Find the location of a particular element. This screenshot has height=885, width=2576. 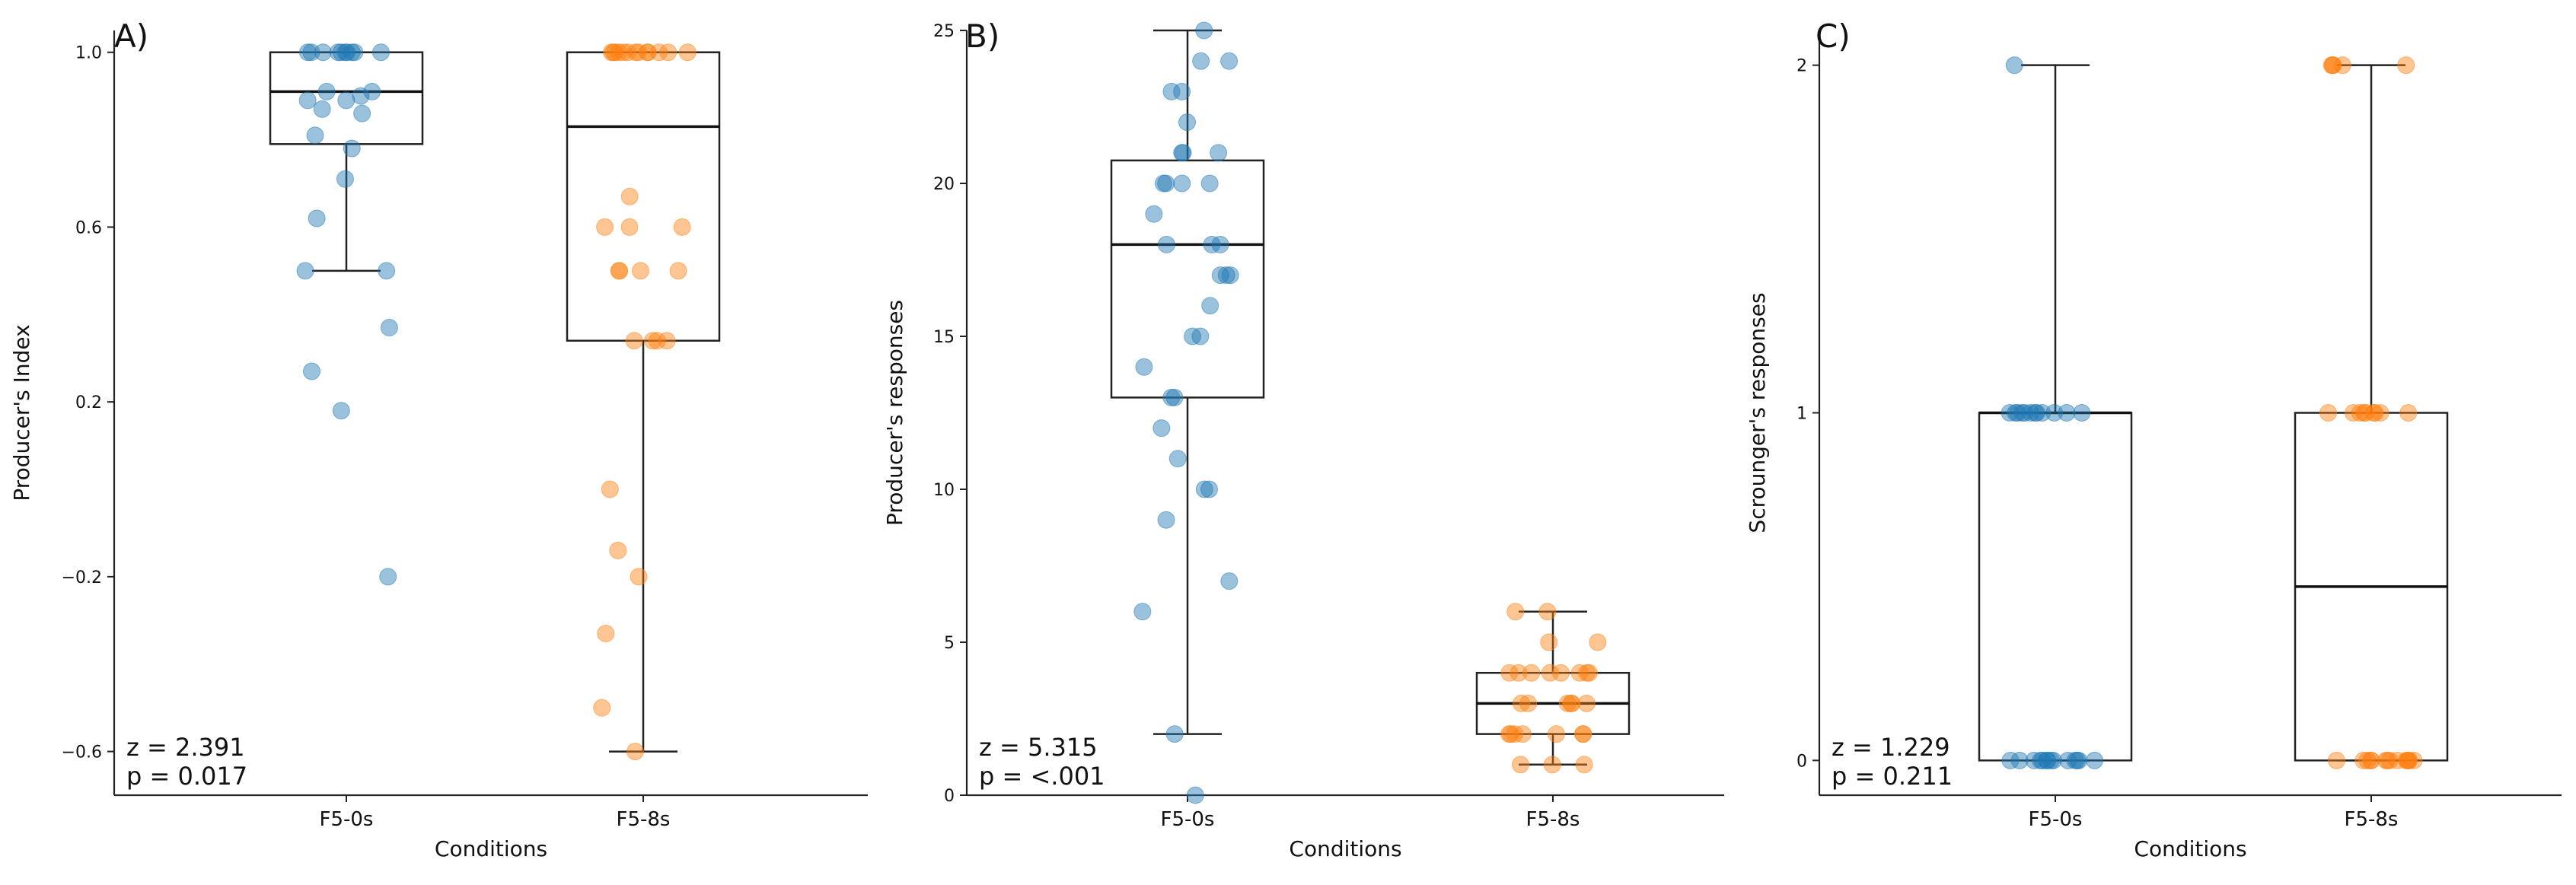

y-tick-label: 0 is located at coordinates (950, 797).